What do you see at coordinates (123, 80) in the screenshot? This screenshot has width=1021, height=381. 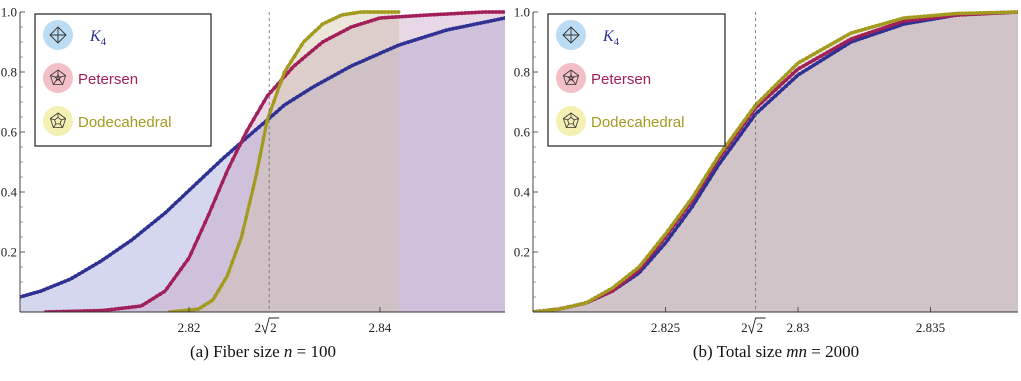 I see `legend: K4 Petersen Dodecahedral` at bounding box center [123, 80].